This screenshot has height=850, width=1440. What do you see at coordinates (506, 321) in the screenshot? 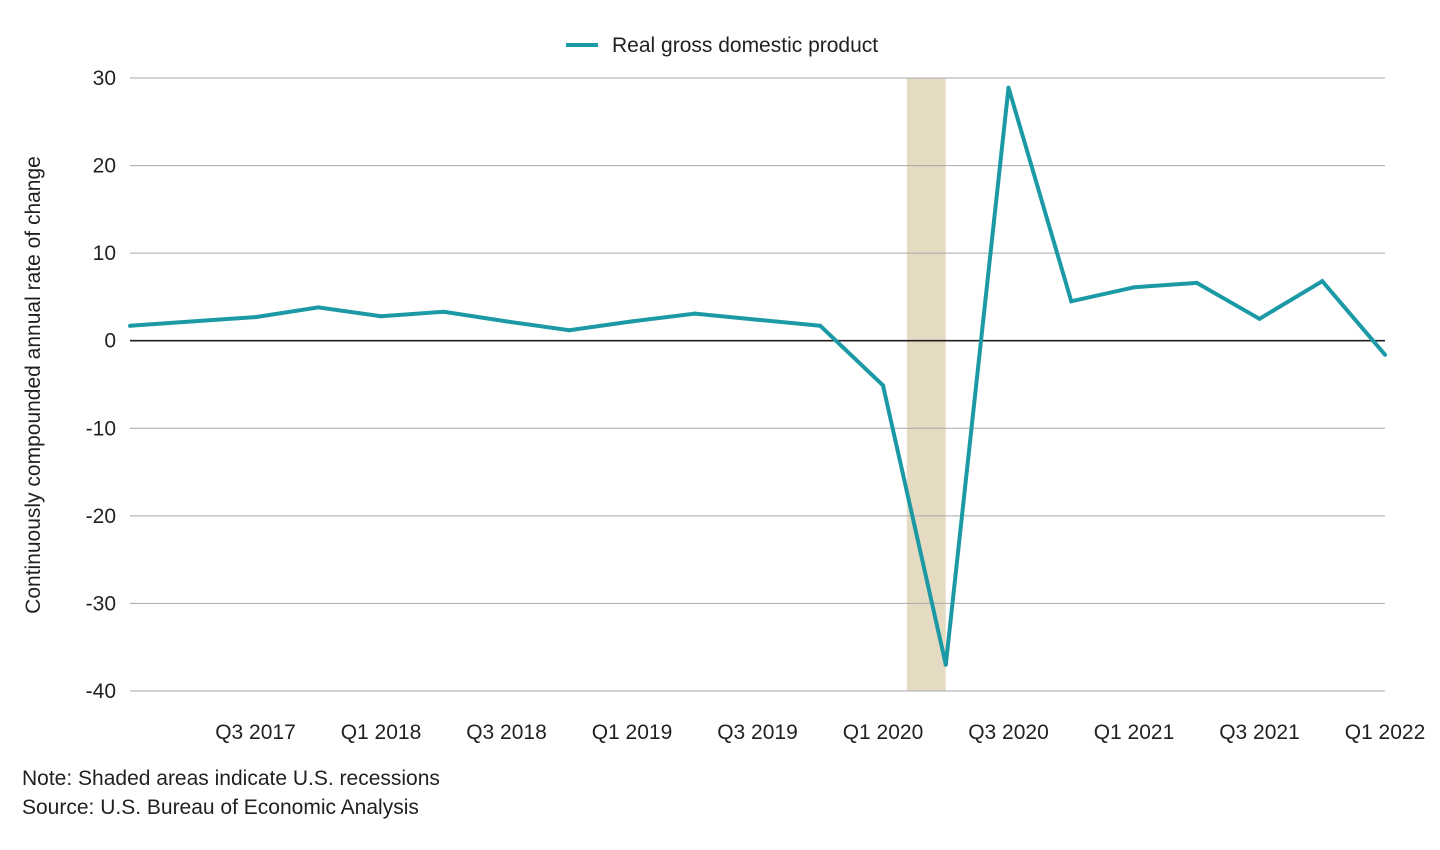
I see `data-point-q3-2018` at bounding box center [506, 321].